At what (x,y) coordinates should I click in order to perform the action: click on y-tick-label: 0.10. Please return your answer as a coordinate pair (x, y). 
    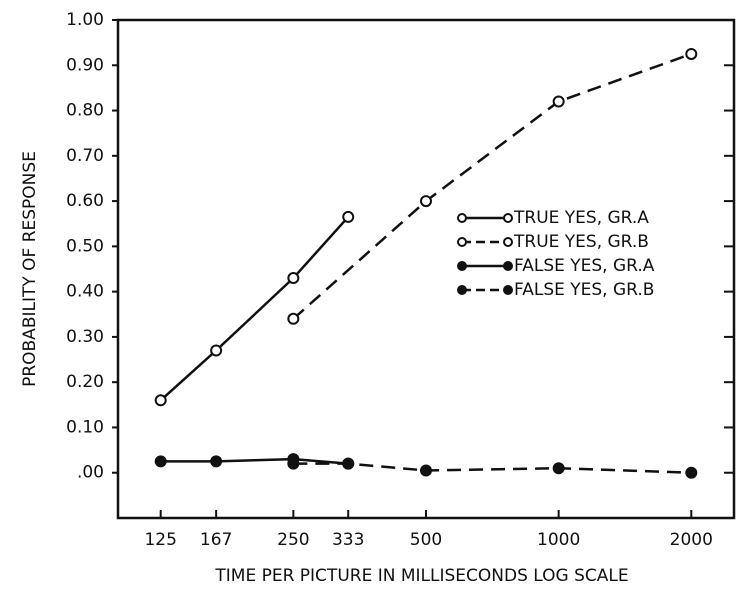
    Looking at the image, I should click on (85, 427).